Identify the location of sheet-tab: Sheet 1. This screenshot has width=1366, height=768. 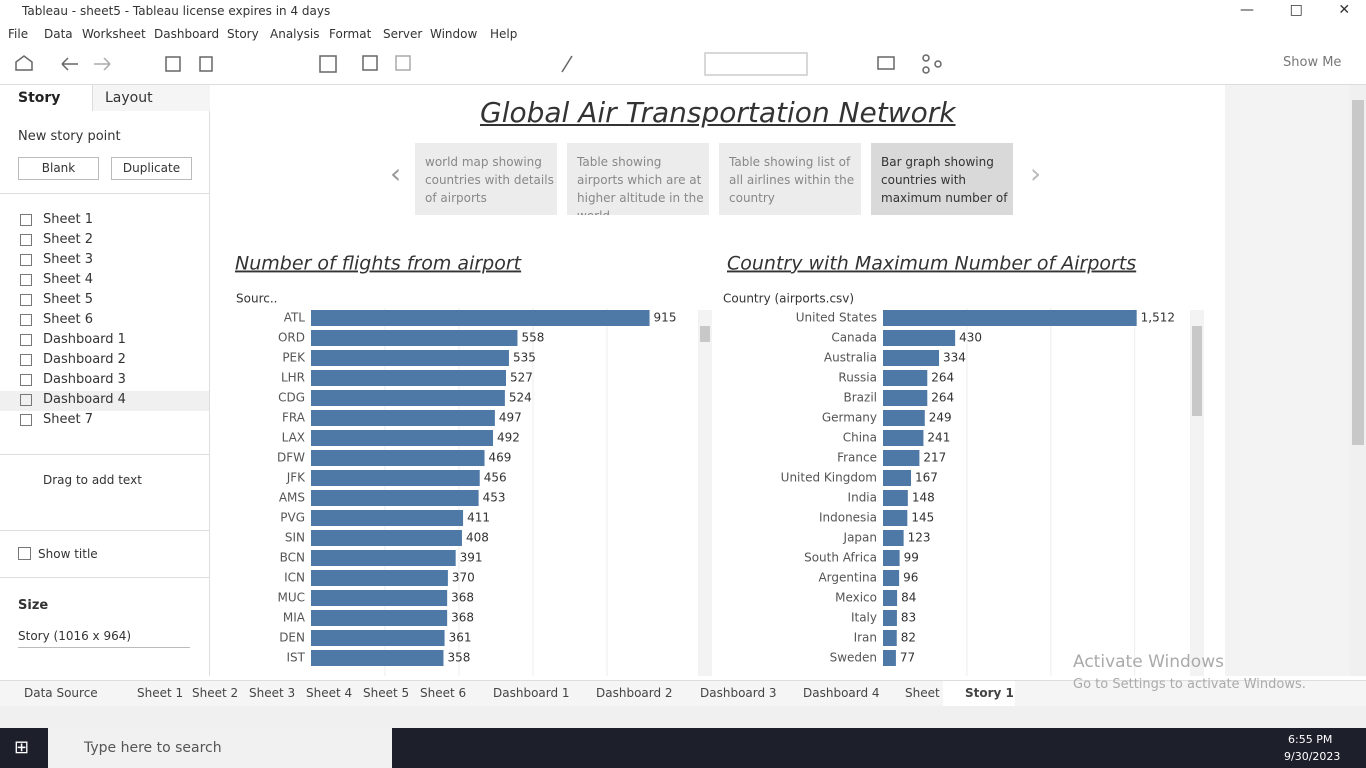
(160, 693).